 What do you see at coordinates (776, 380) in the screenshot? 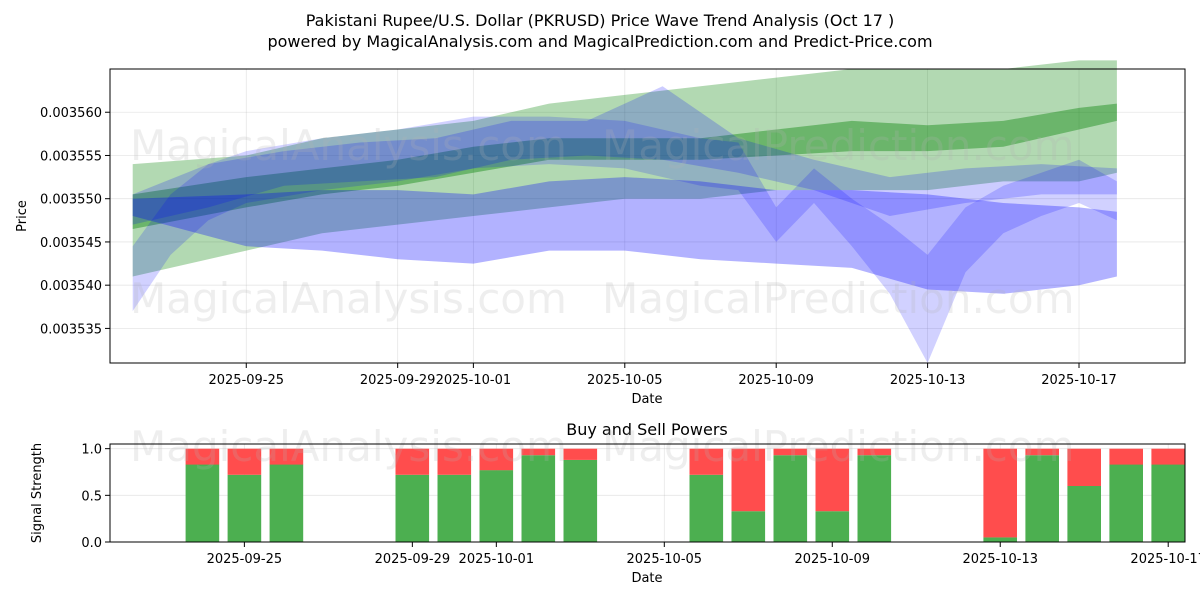
I see `price-x-tick-label: 2025-10-09` at bounding box center [776, 380].